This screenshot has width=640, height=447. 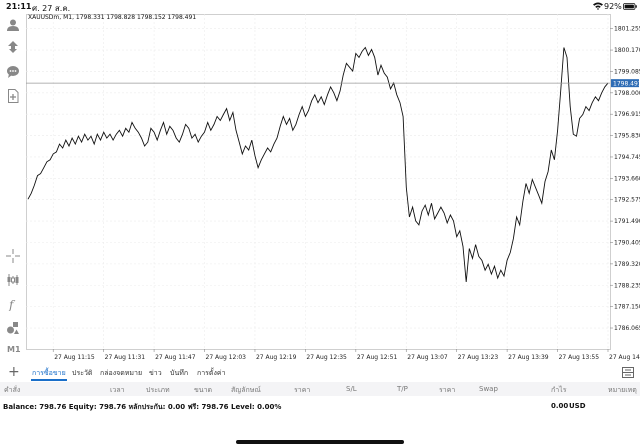 What do you see at coordinates (12, 390) in the screenshot?
I see `col-order: คำสั่ง` at bounding box center [12, 390].